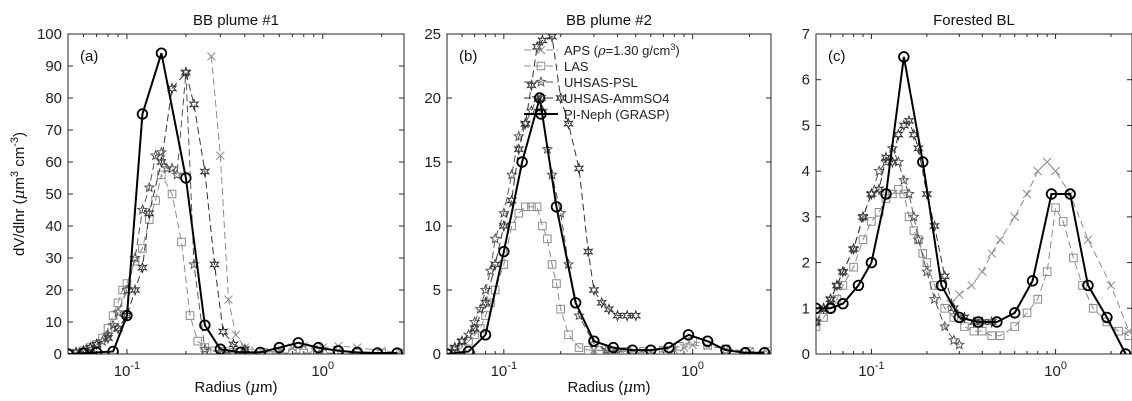 The width and height of the screenshot is (1132, 401). I want to click on legend-item-2: LAS, so click(556, 66).